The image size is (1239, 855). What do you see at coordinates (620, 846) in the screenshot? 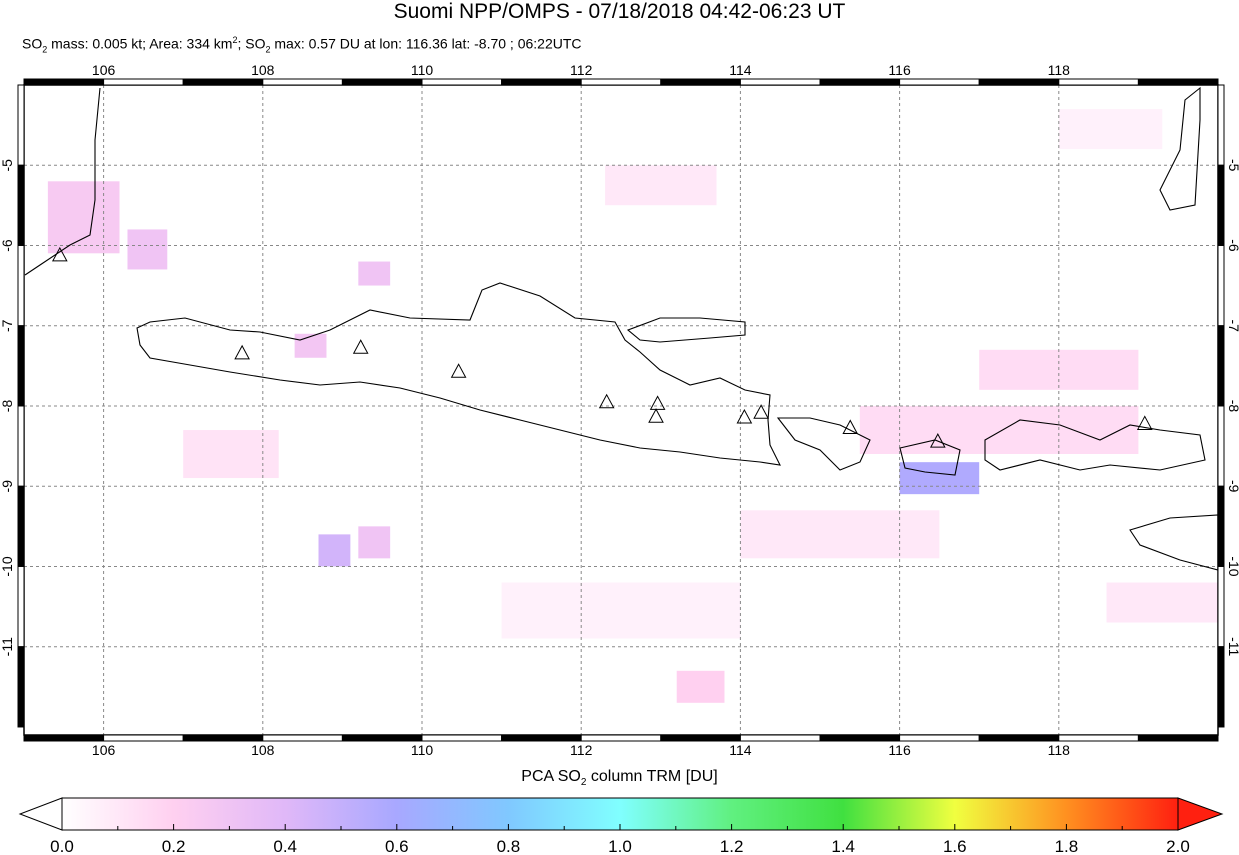
I see `colorbar-tick-label: 1.0` at bounding box center [620, 846].